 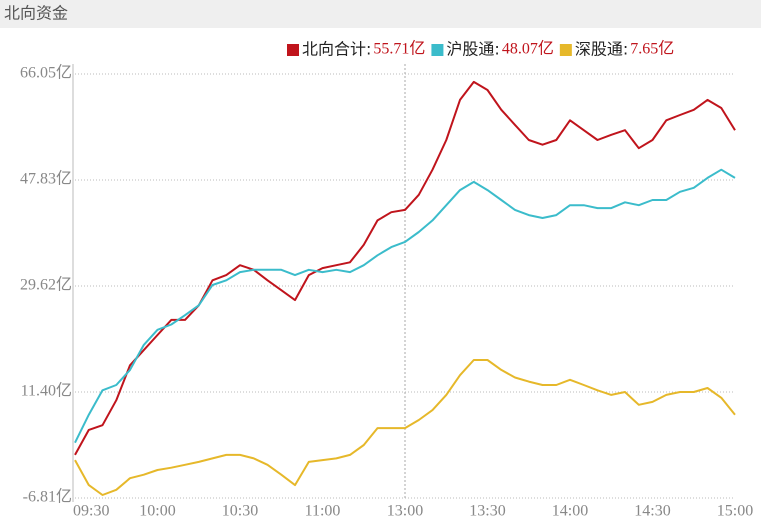 I want to click on legend-value: 48.07亿, so click(x=528, y=49).